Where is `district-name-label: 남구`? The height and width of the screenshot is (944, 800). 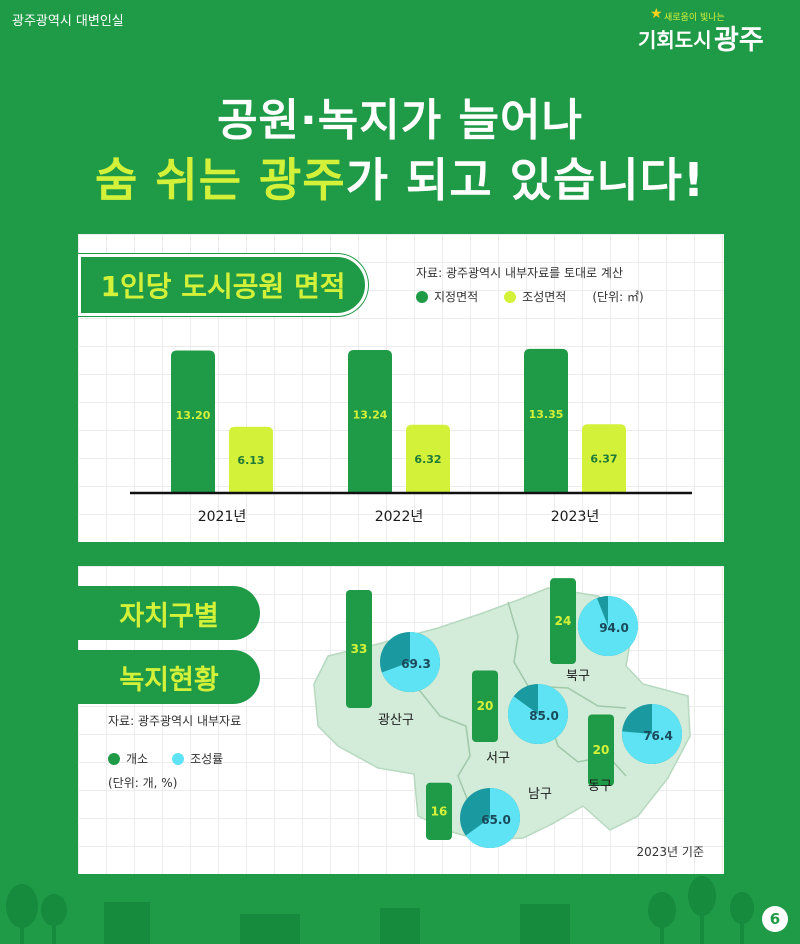
district-name-label: 남구 is located at coordinates (540, 794).